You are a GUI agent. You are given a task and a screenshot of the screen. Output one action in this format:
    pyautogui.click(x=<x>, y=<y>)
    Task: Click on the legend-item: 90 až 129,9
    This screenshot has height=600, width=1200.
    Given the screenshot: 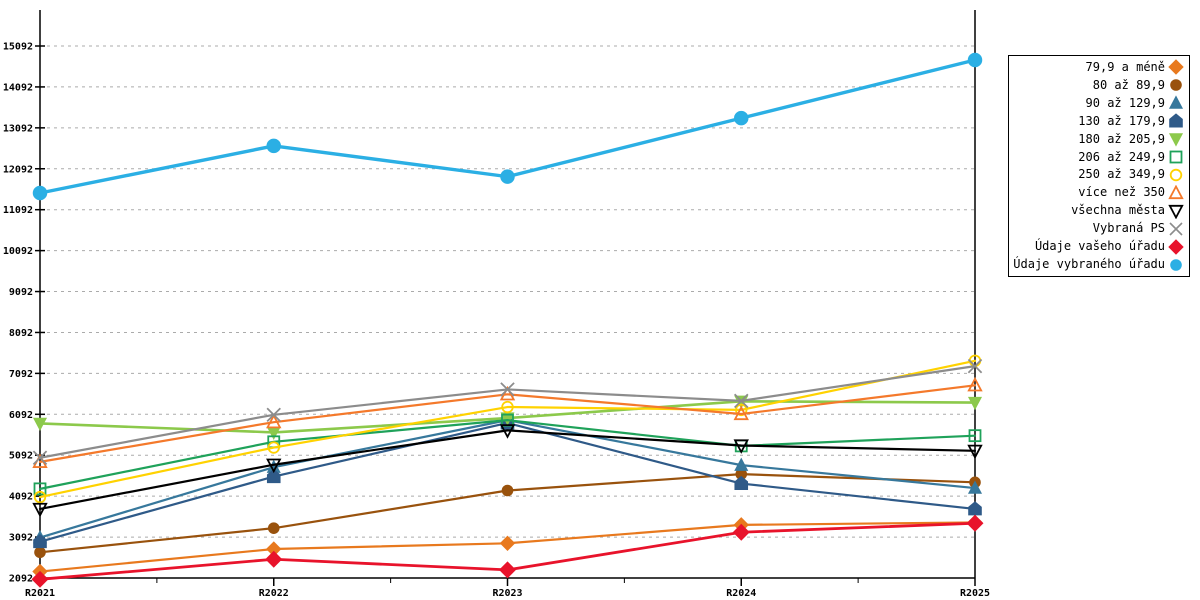 What is the action you would take?
    pyautogui.click(x=1097, y=103)
    